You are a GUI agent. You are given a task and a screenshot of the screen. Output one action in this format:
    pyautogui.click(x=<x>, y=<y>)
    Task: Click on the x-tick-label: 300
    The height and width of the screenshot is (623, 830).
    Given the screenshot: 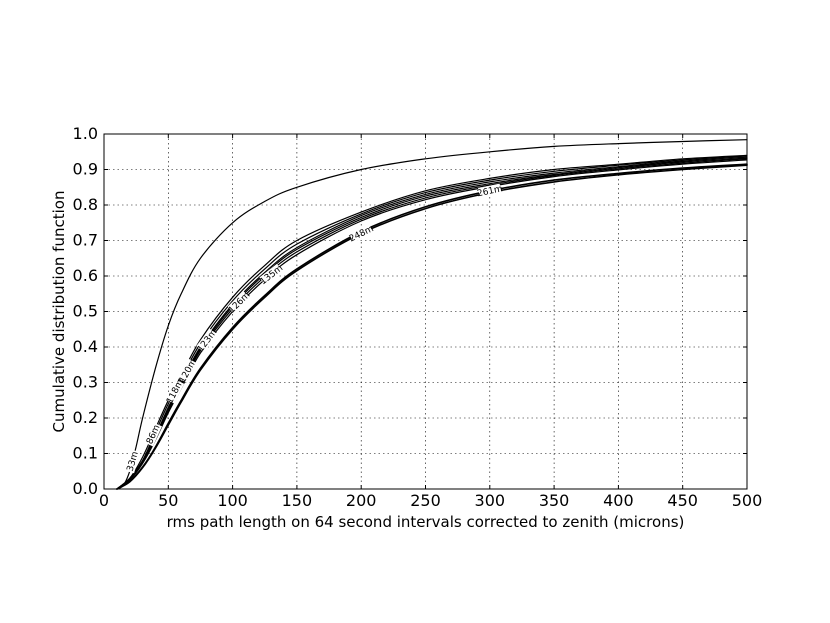 What is the action you would take?
    pyautogui.click(x=490, y=500)
    